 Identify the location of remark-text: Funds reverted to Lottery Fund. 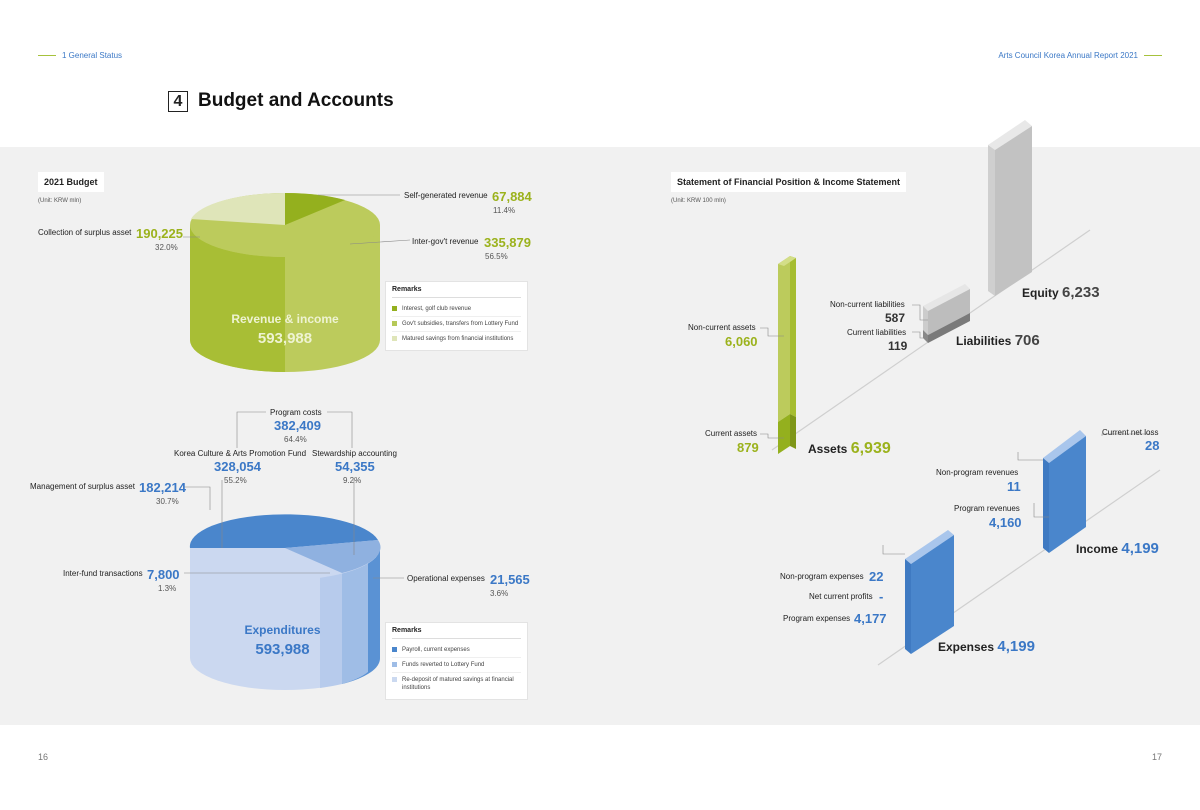
(443, 665).